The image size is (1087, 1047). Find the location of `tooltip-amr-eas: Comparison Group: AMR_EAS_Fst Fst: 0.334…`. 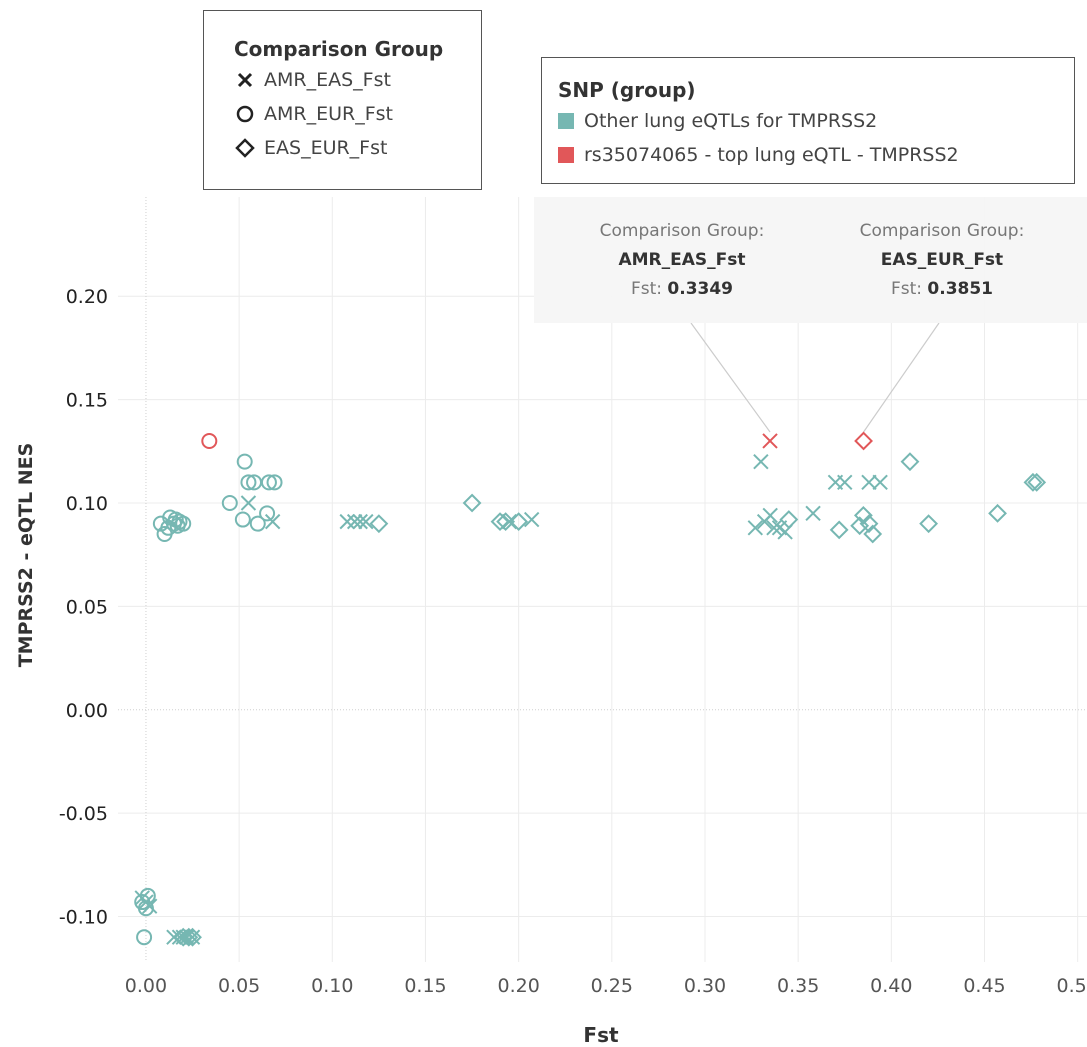

tooltip-amr-eas: Comparison Group: AMR_EAS_Fst Fst: 0.334… is located at coordinates (682, 260).